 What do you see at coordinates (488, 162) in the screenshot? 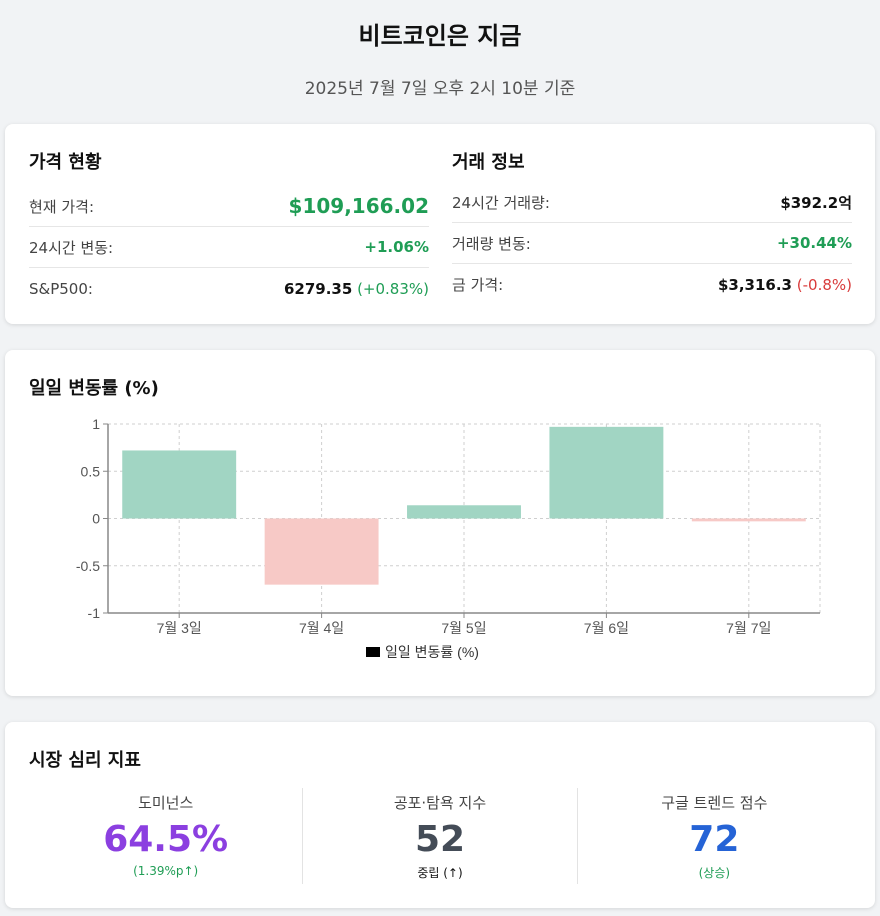
I see `trade-section-title: 거래 정보` at bounding box center [488, 162].